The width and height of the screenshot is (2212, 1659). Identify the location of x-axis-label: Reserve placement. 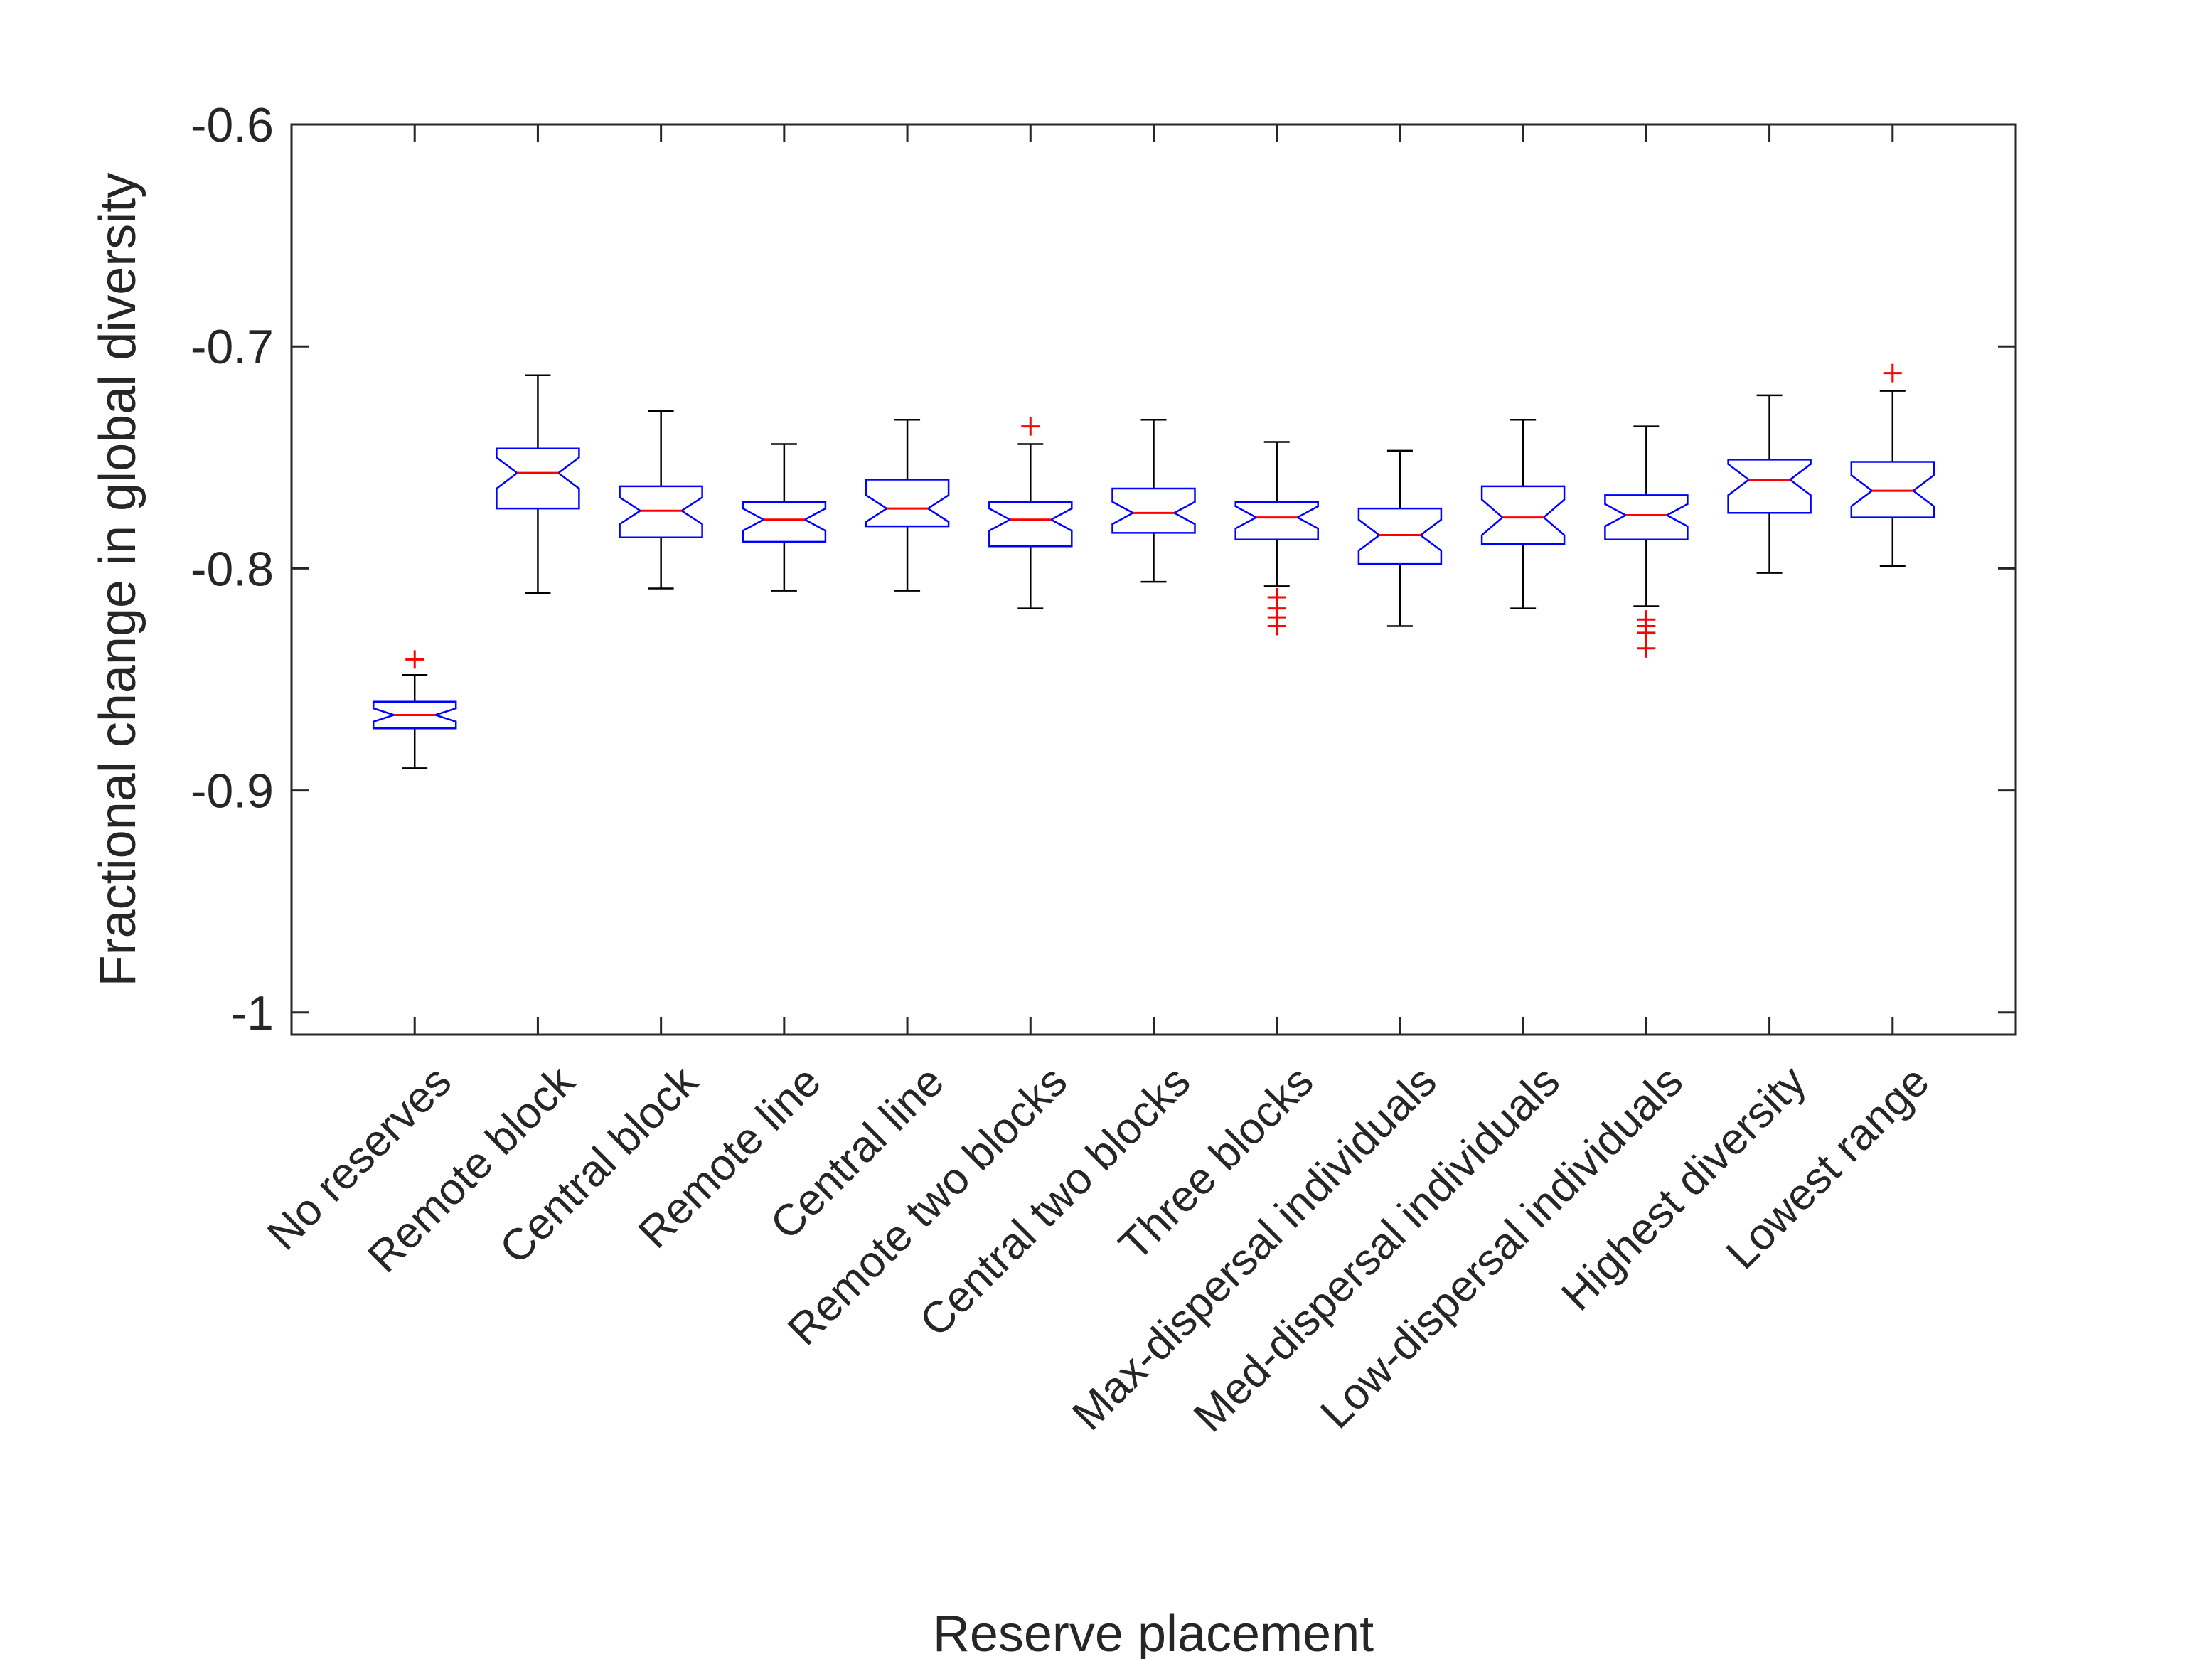
(1153, 1632).